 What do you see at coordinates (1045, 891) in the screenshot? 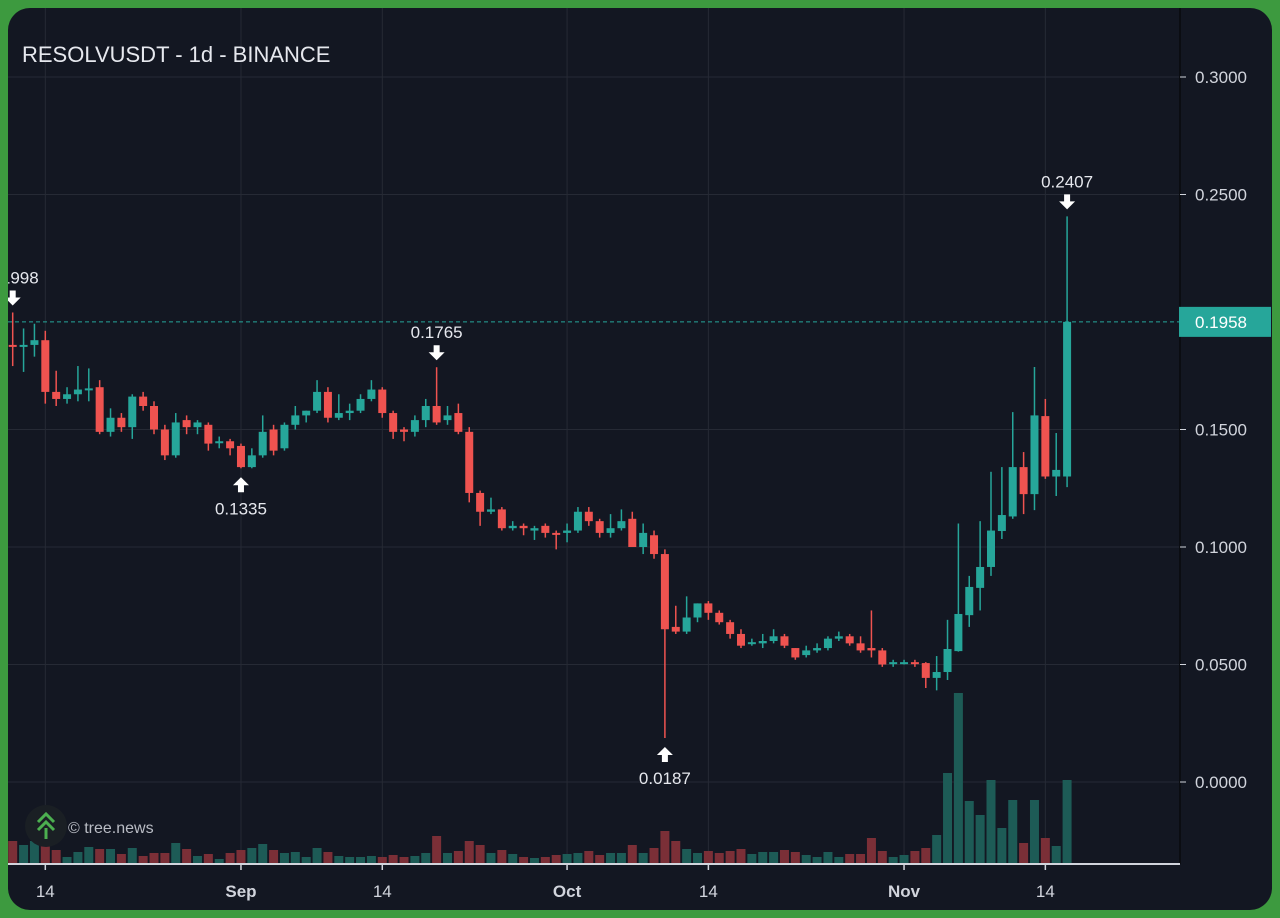
I see `time-tick-label: 14` at bounding box center [1045, 891].